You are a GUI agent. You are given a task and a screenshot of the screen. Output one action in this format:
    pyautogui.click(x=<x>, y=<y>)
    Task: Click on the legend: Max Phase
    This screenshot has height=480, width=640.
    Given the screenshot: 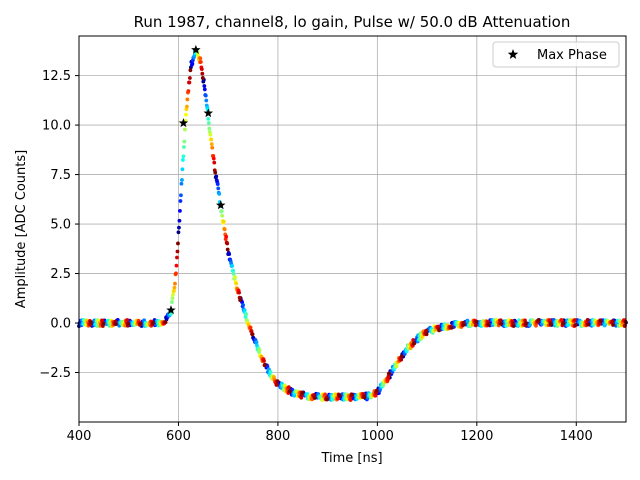 What is the action you would take?
    pyautogui.click(x=556, y=54)
    